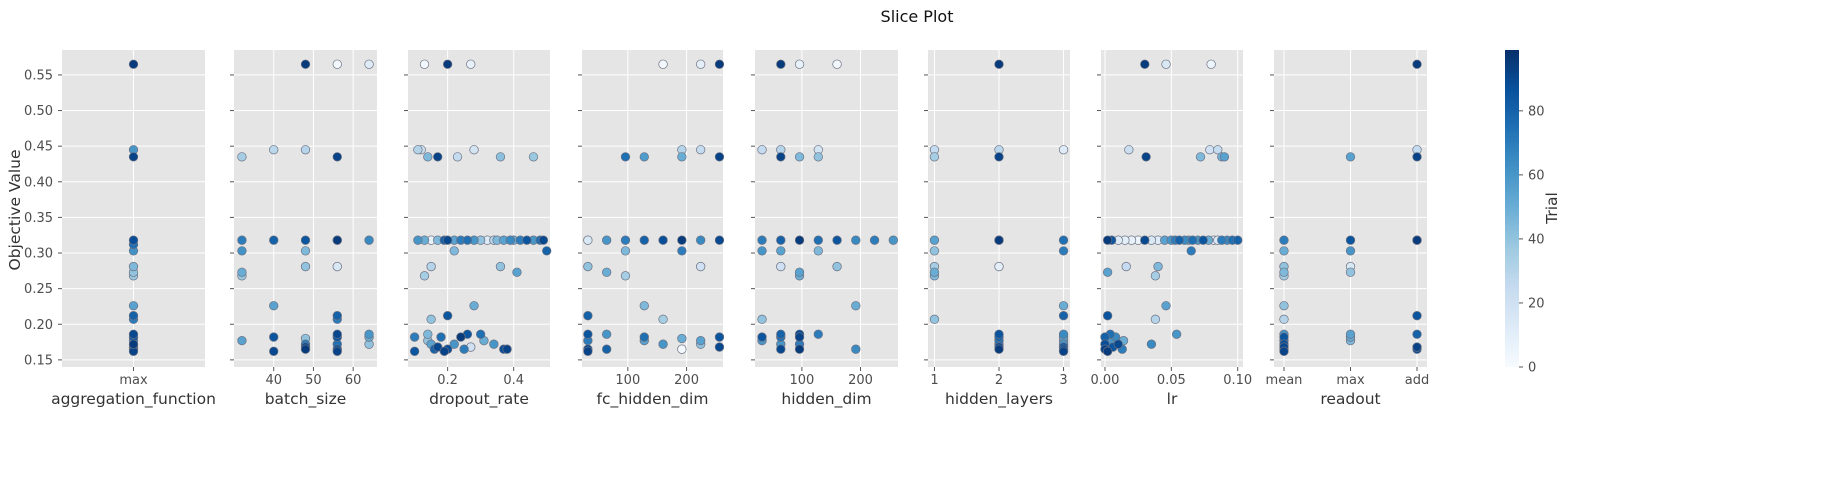  What do you see at coordinates (38, 111) in the screenshot?
I see `y-tick-label: 0.50` at bounding box center [38, 111].